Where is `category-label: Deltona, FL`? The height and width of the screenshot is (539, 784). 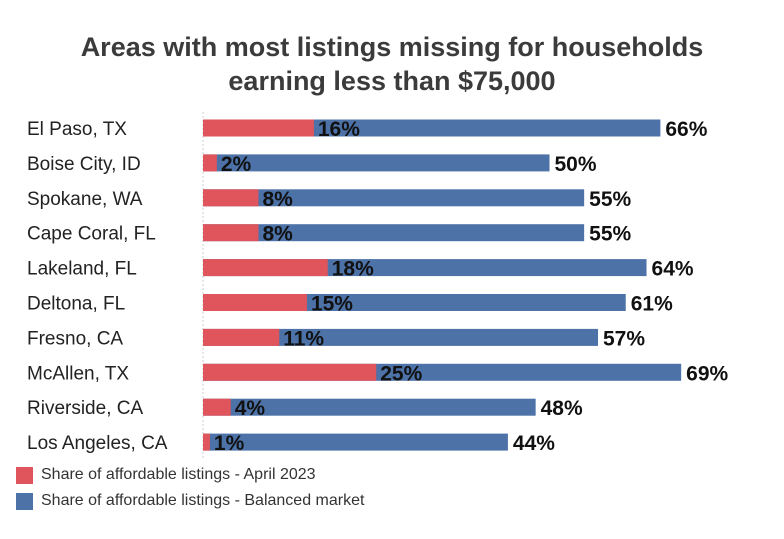
category-label: Deltona, FL is located at coordinates (76, 304).